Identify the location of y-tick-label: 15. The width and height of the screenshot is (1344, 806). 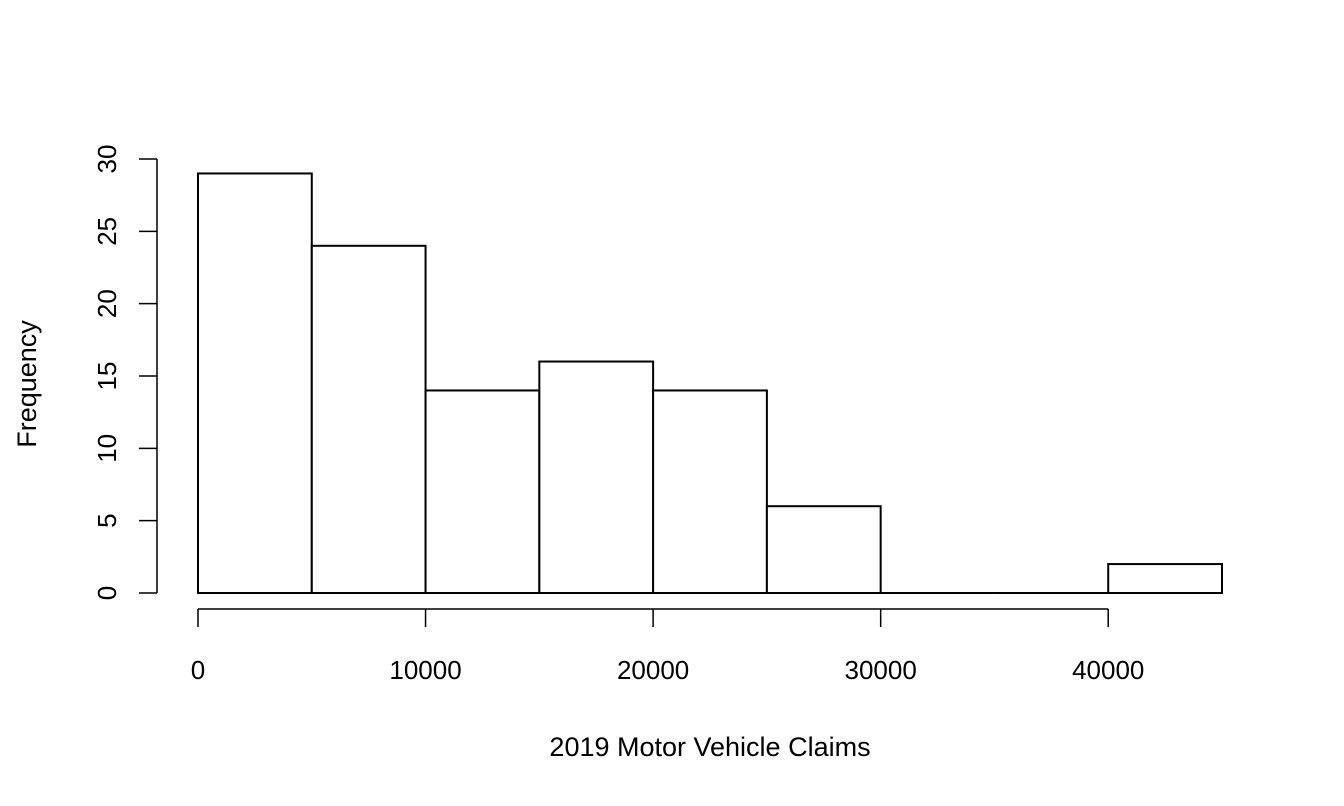
(107, 376).